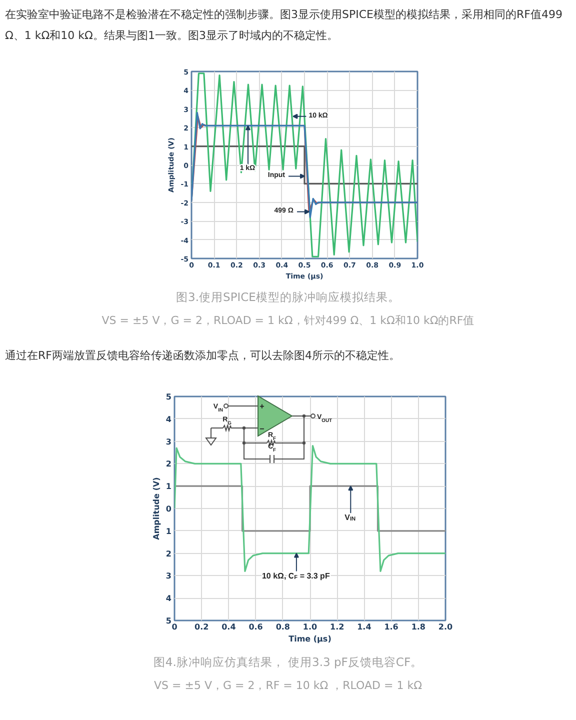 This screenshot has width=576, height=720. What do you see at coordinates (256, 627) in the screenshot?
I see `x-tick-label: 0.6` at bounding box center [256, 627].